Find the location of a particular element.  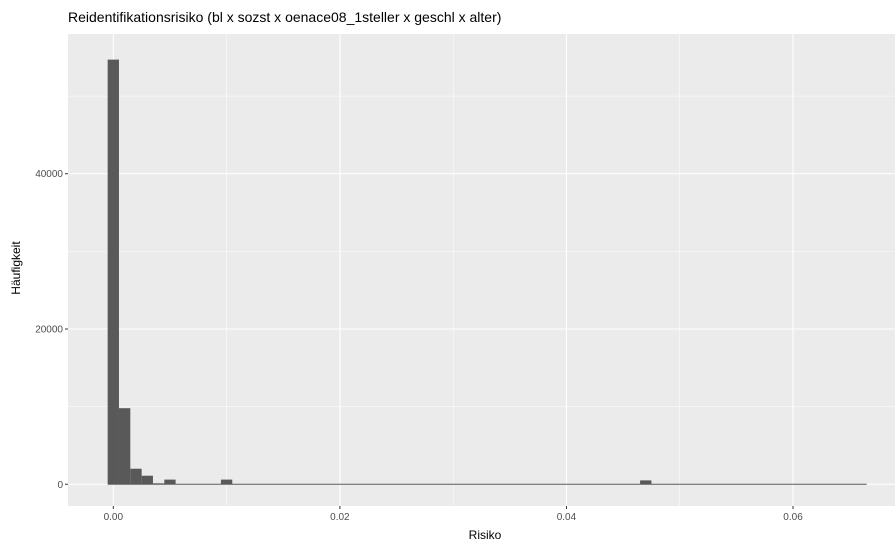

y-axis-label: Häufigkeit is located at coordinates (16, 268).